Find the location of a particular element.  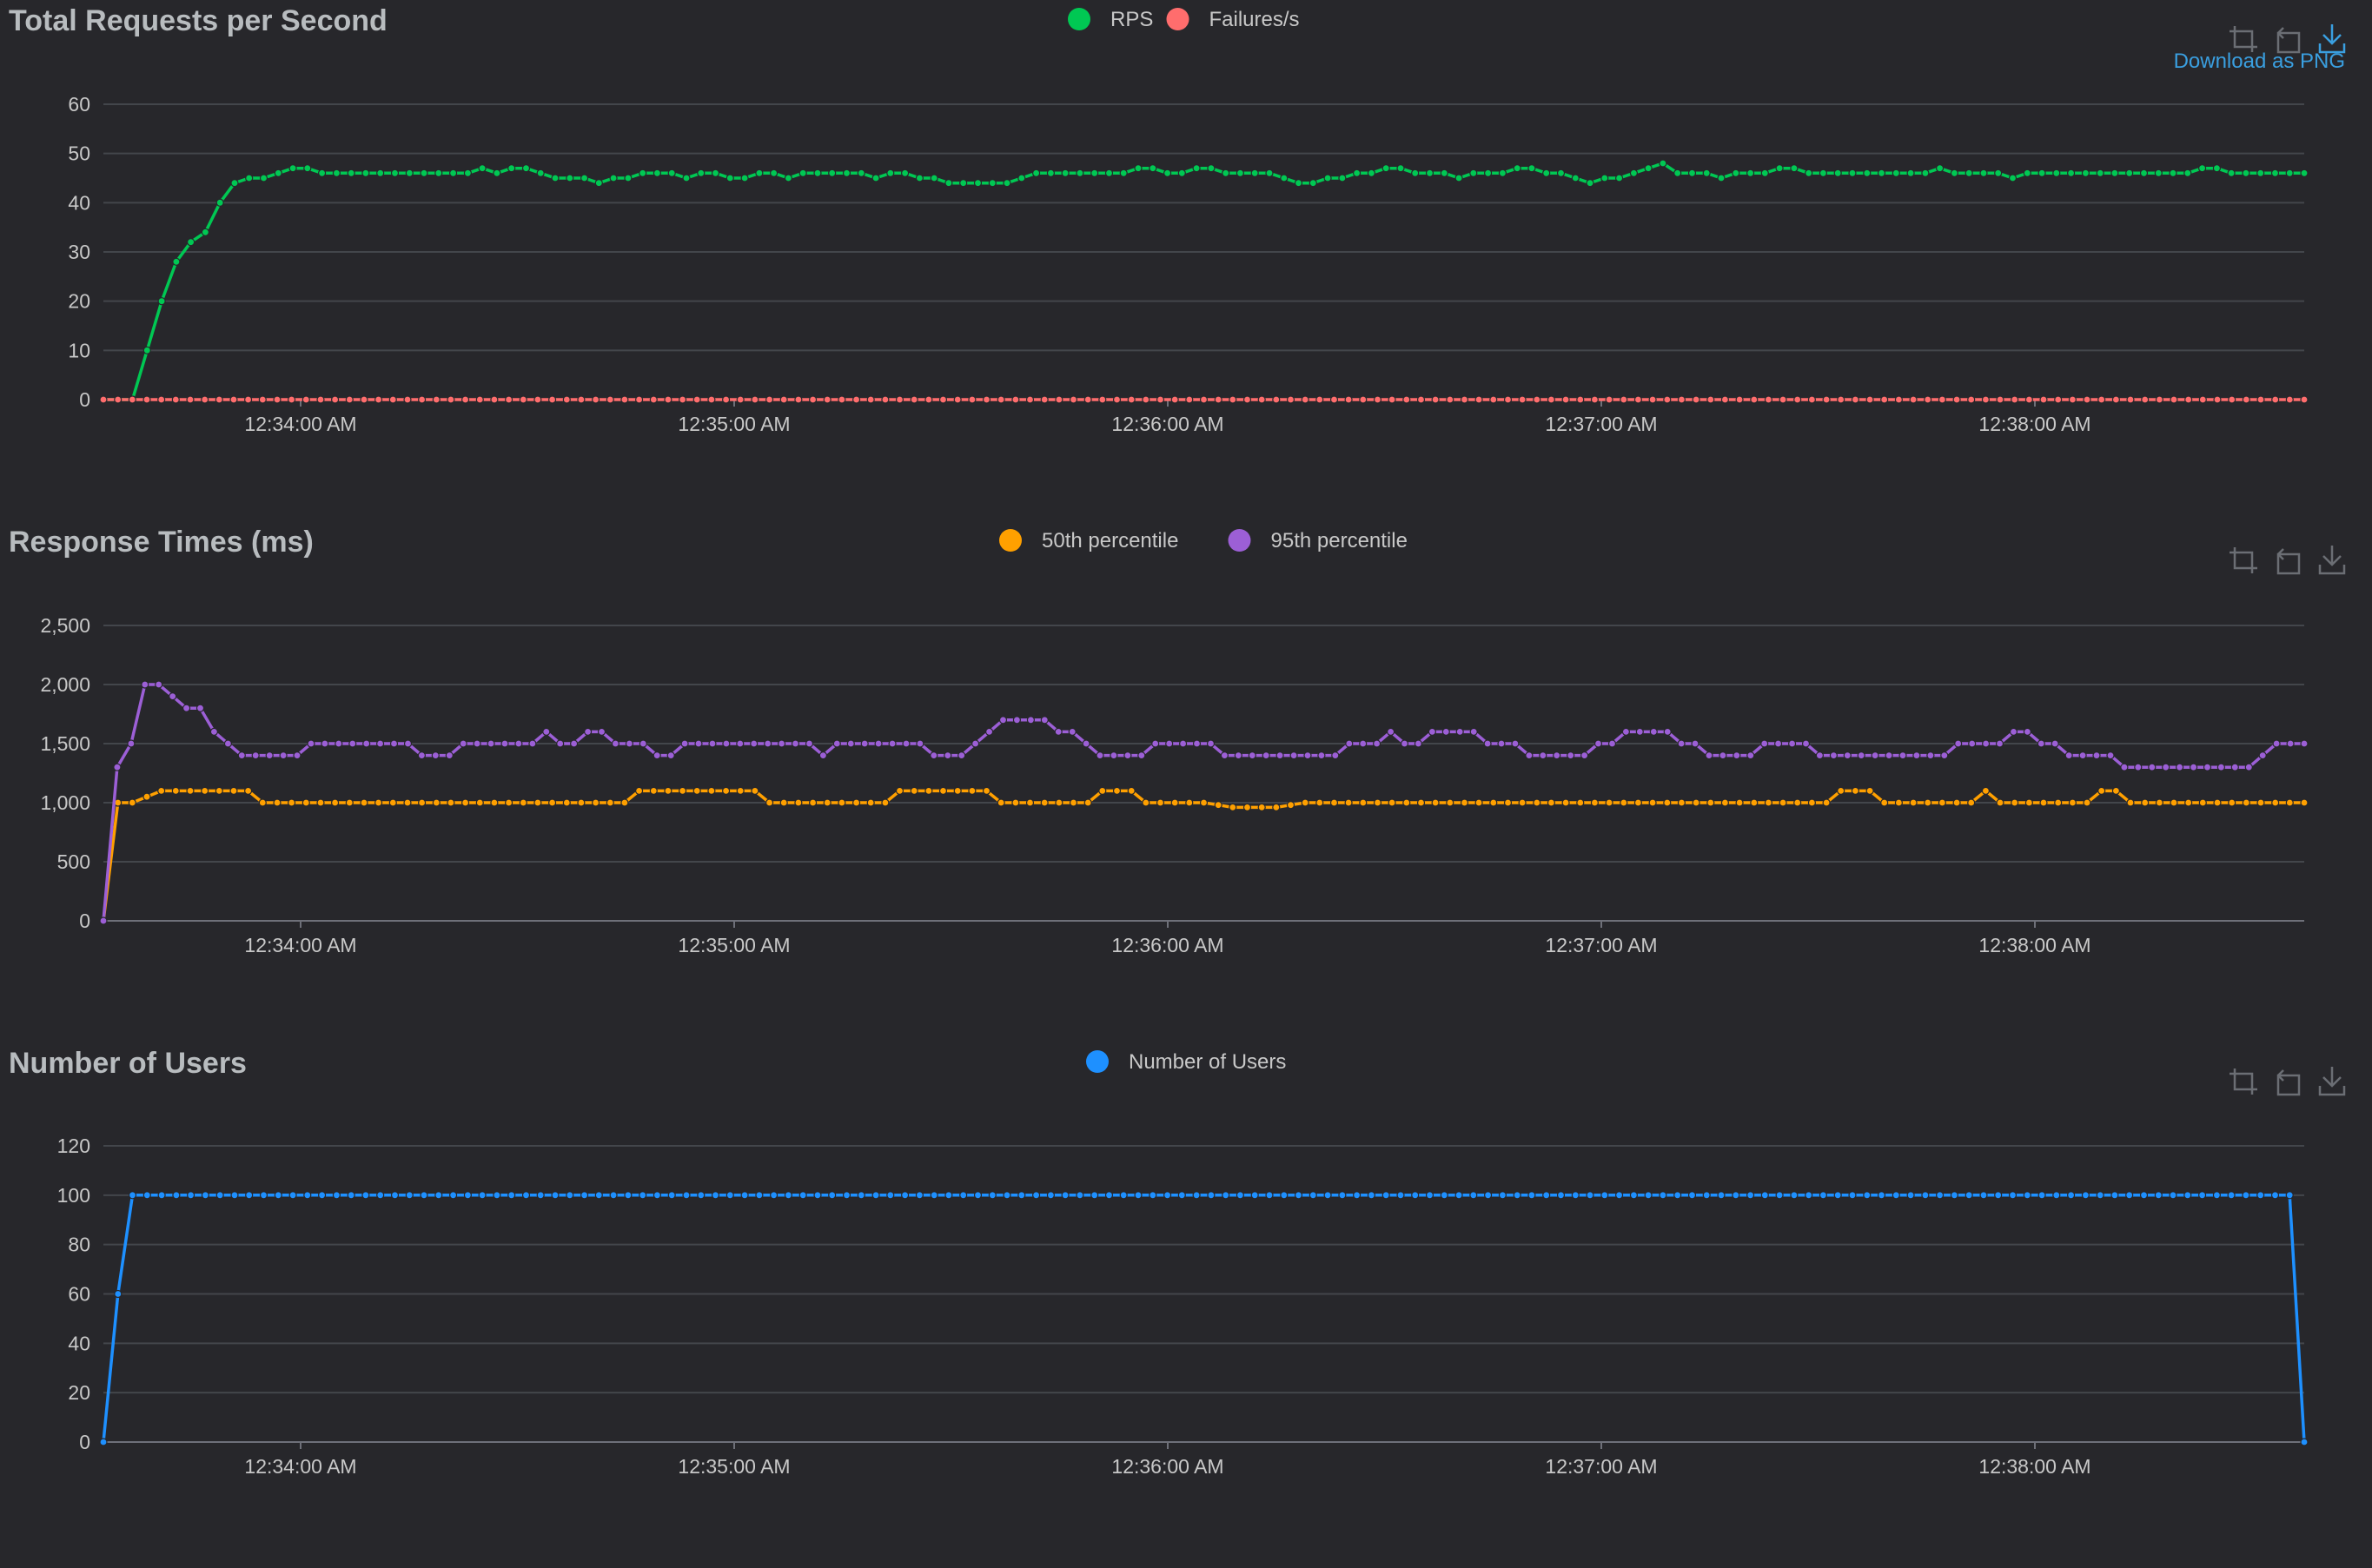

zoom-icon is located at coordinates (2243, 1081).